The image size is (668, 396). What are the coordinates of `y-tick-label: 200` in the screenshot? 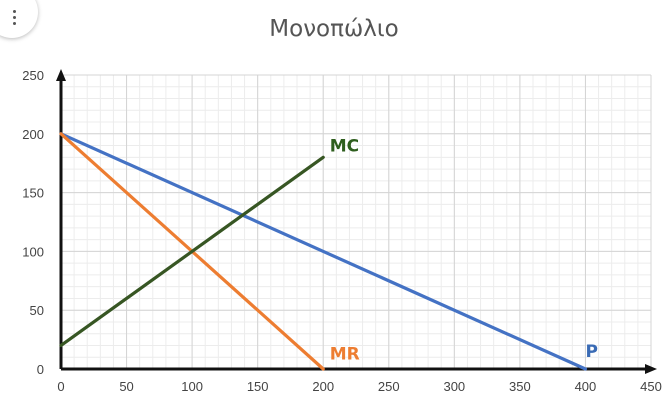 It's located at (33, 134).